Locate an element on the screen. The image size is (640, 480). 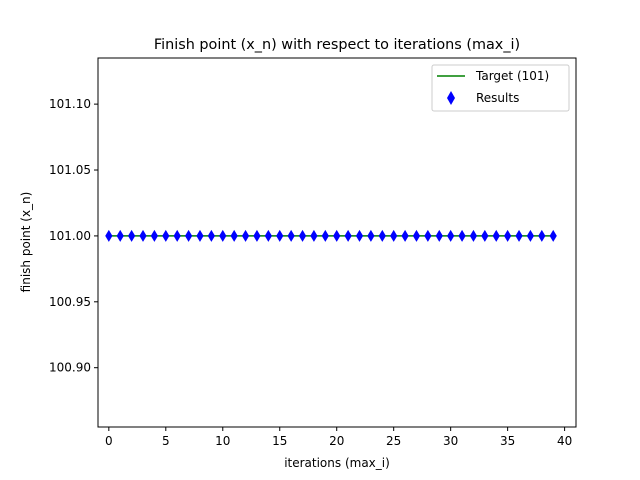
y-tick-label: 100.95 is located at coordinates (70, 302).